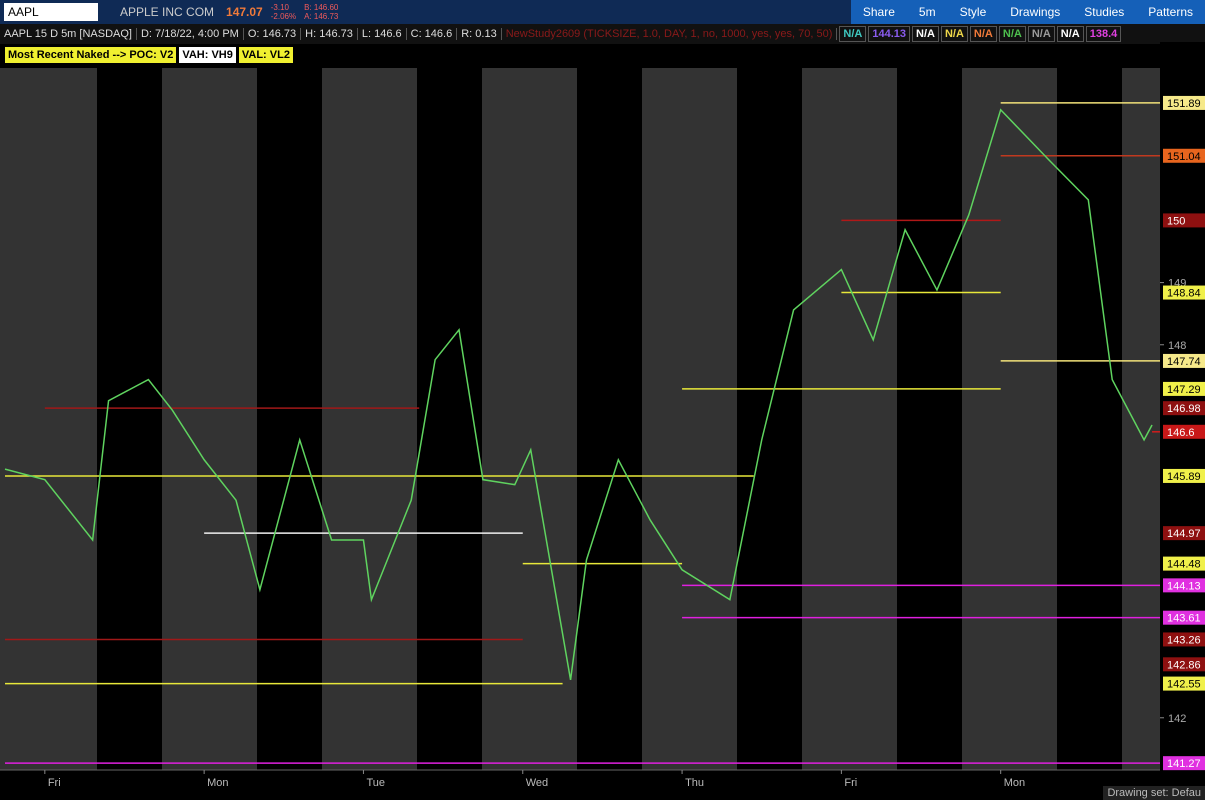 This screenshot has height=800, width=1205. I want to click on info-item: D: 7/18/22, 4:00 PM, so click(190, 34).